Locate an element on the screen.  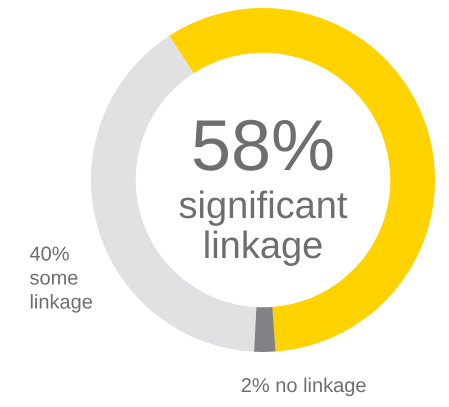
data-label: 40% is located at coordinates (49, 255).